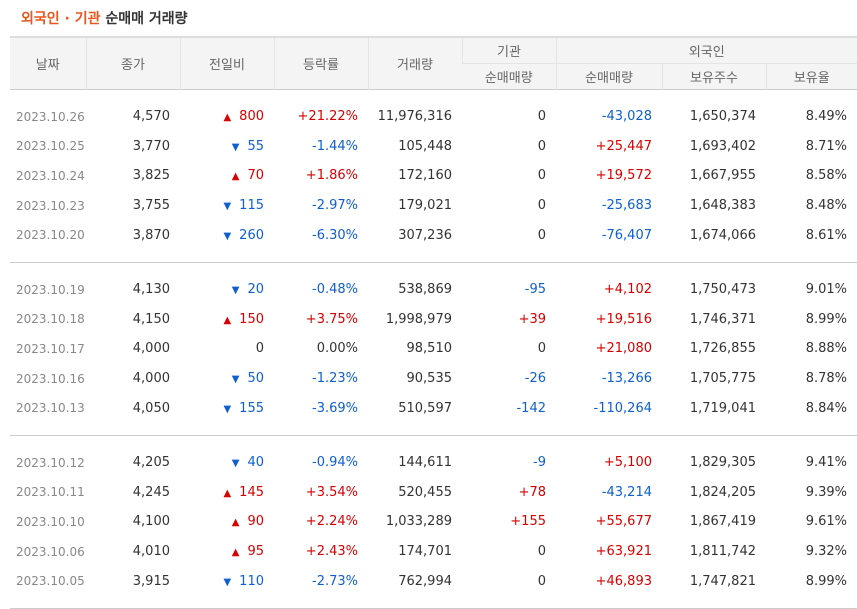 The width and height of the screenshot is (857, 609). What do you see at coordinates (508, 50) in the screenshot?
I see `col-group-institution: 기관` at bounding box center [508, 50].